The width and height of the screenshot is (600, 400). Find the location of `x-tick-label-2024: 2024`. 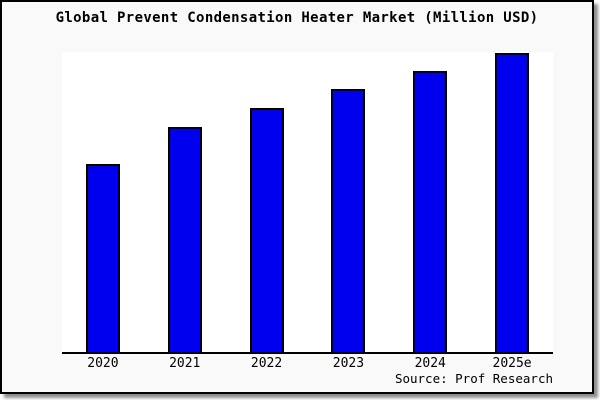

x-tick-label-2024: 2024 is located at coordinates (430, 363).